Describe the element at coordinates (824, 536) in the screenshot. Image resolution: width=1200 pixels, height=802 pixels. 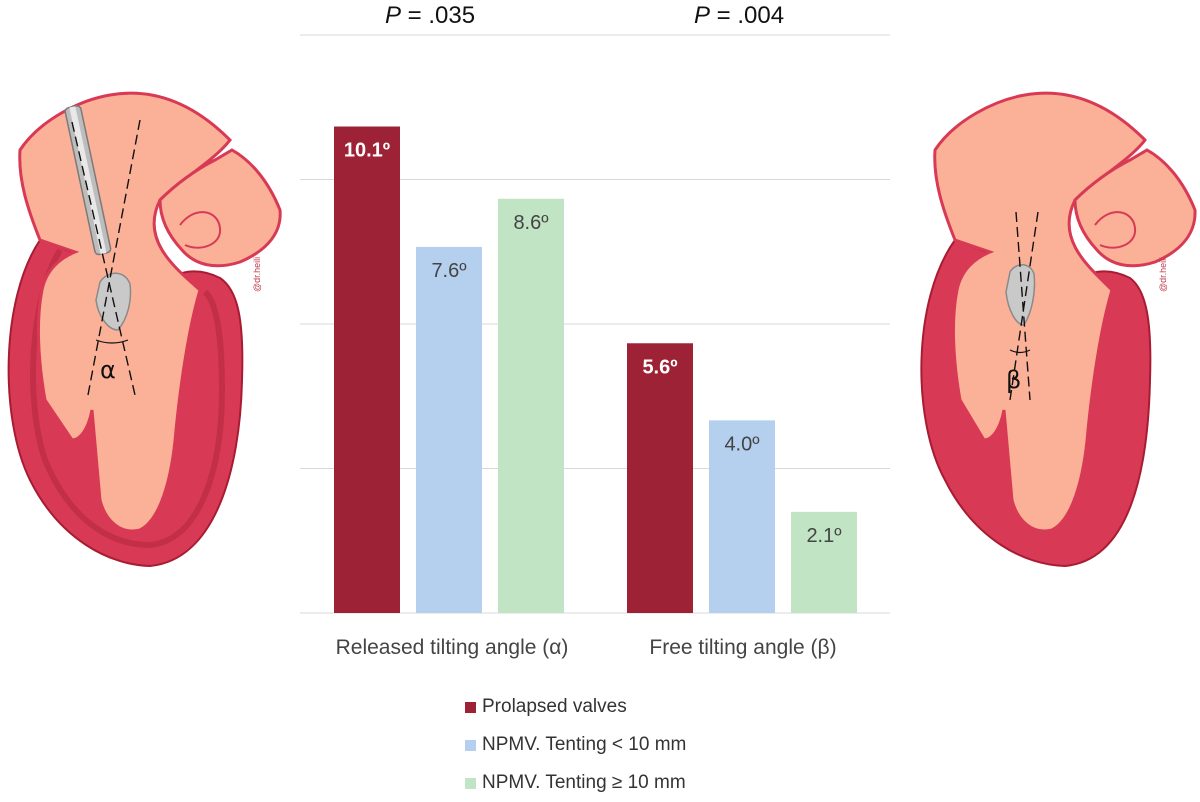
I see `bar-value-label: 2.1º` at that location.